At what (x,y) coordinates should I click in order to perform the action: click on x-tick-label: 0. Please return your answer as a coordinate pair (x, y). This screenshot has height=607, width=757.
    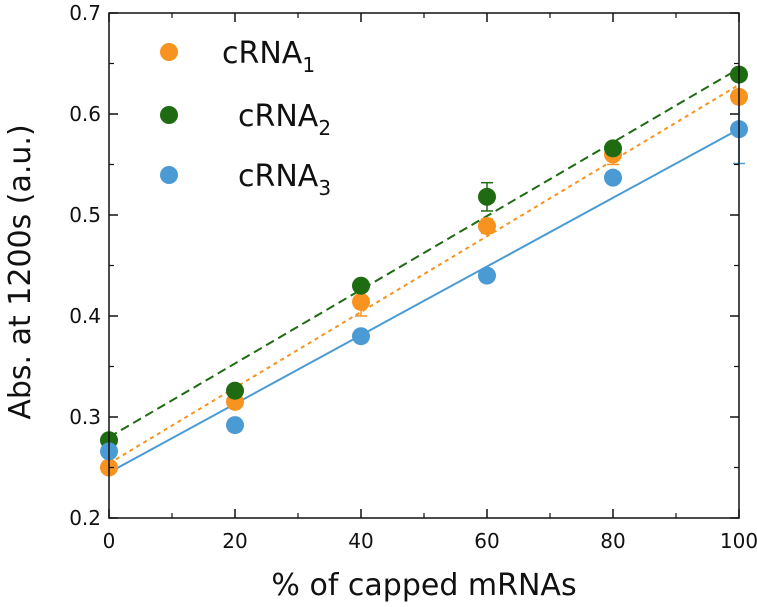
    Looking at the image, I should click on (109, 541).